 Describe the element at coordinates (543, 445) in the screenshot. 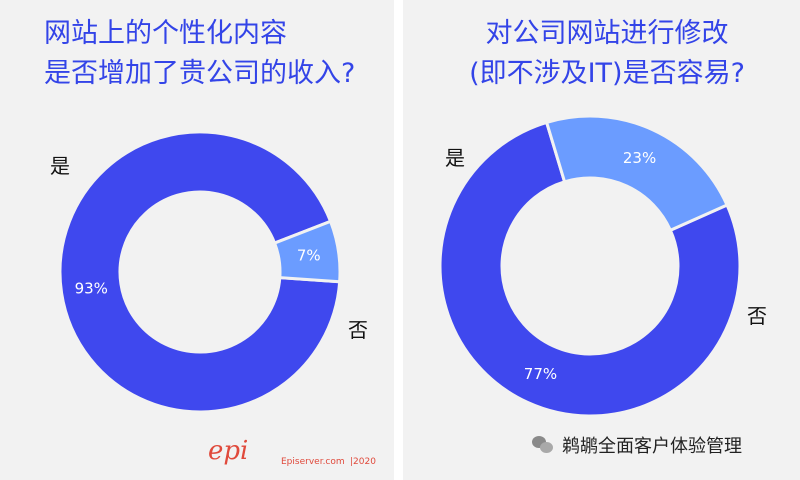

I see `wechat-icon` at that location.